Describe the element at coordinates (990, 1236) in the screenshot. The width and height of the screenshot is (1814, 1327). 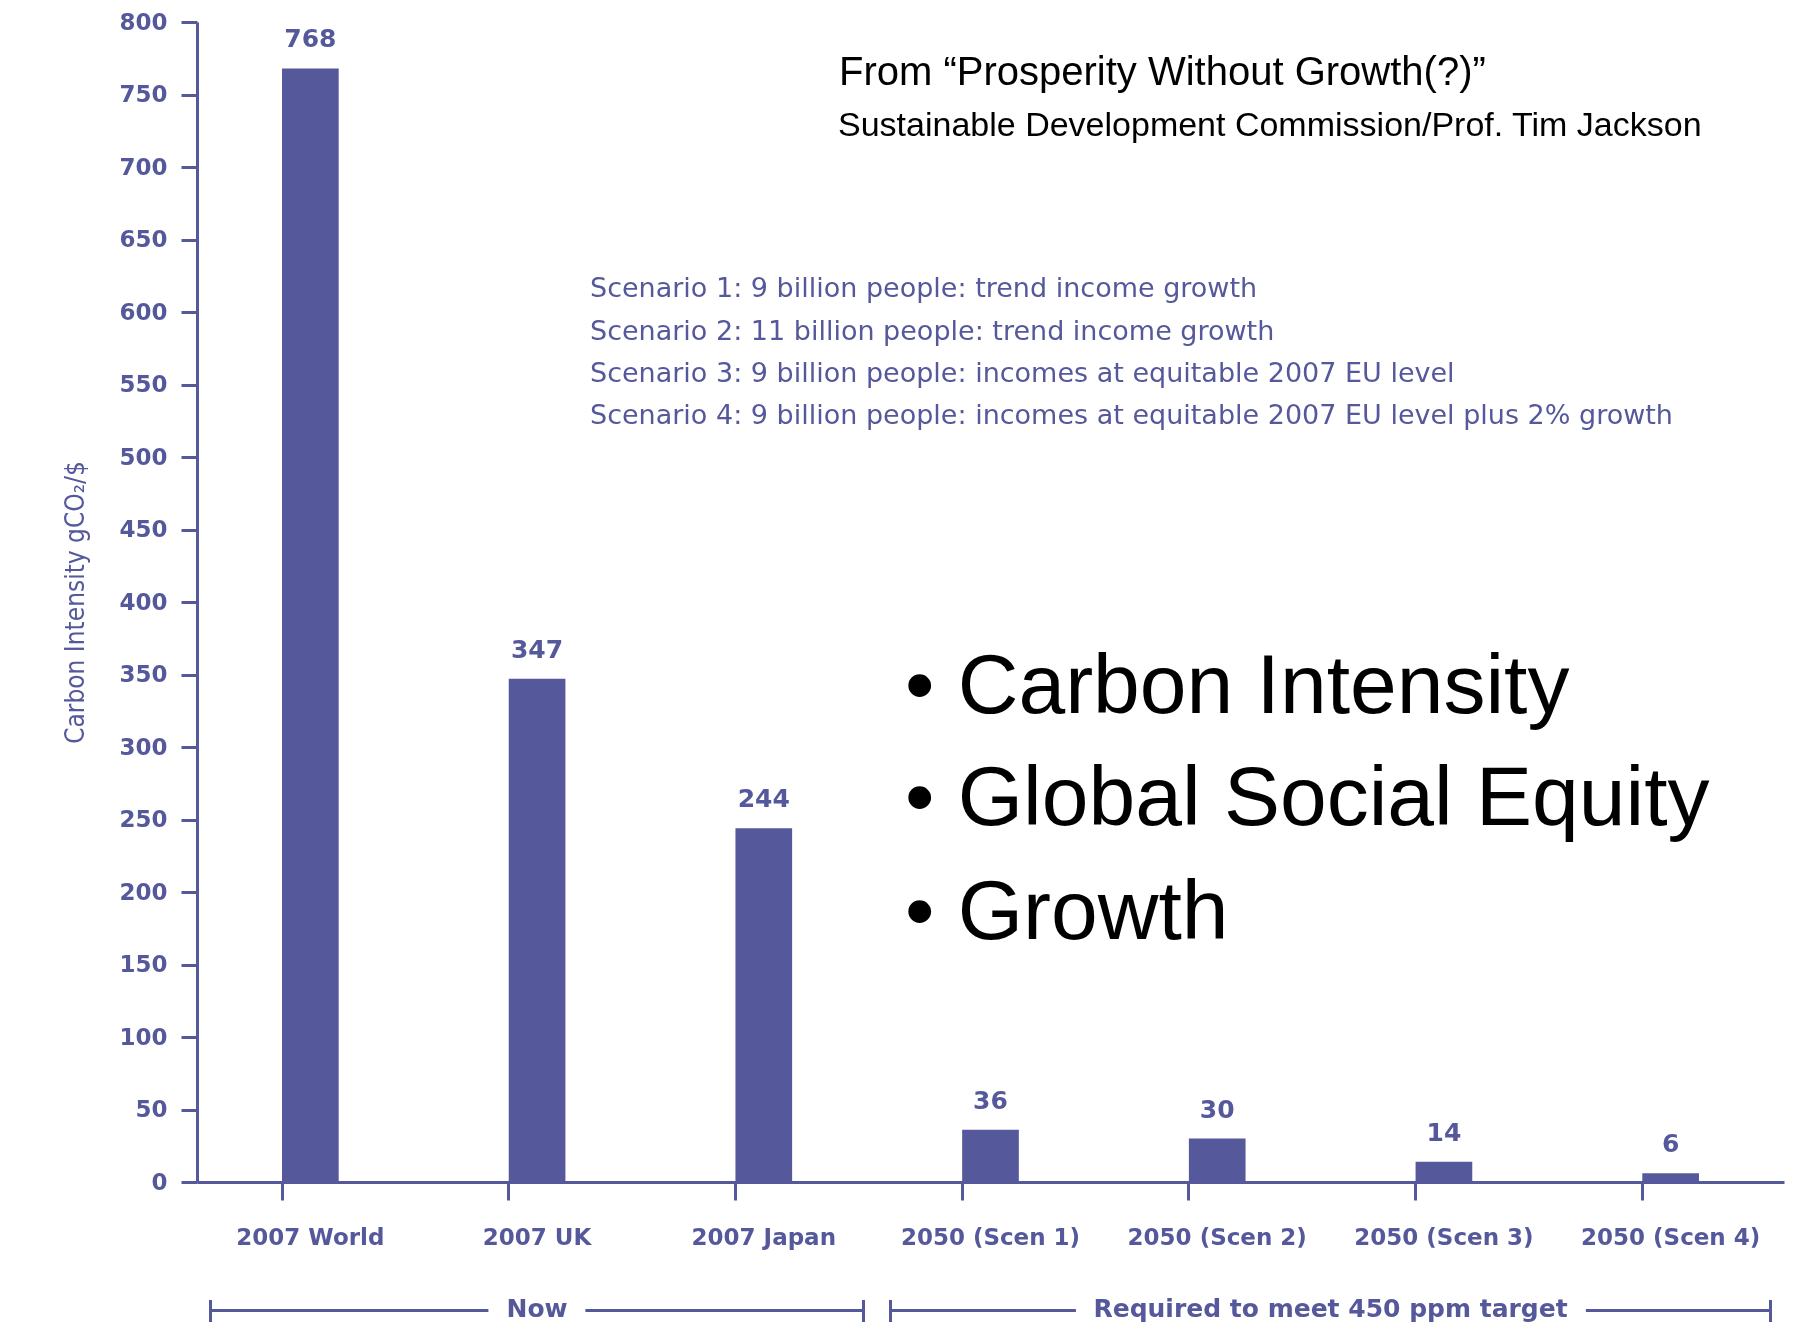
I see `x-tick-label: 2050 (Scen 1)` at that location.